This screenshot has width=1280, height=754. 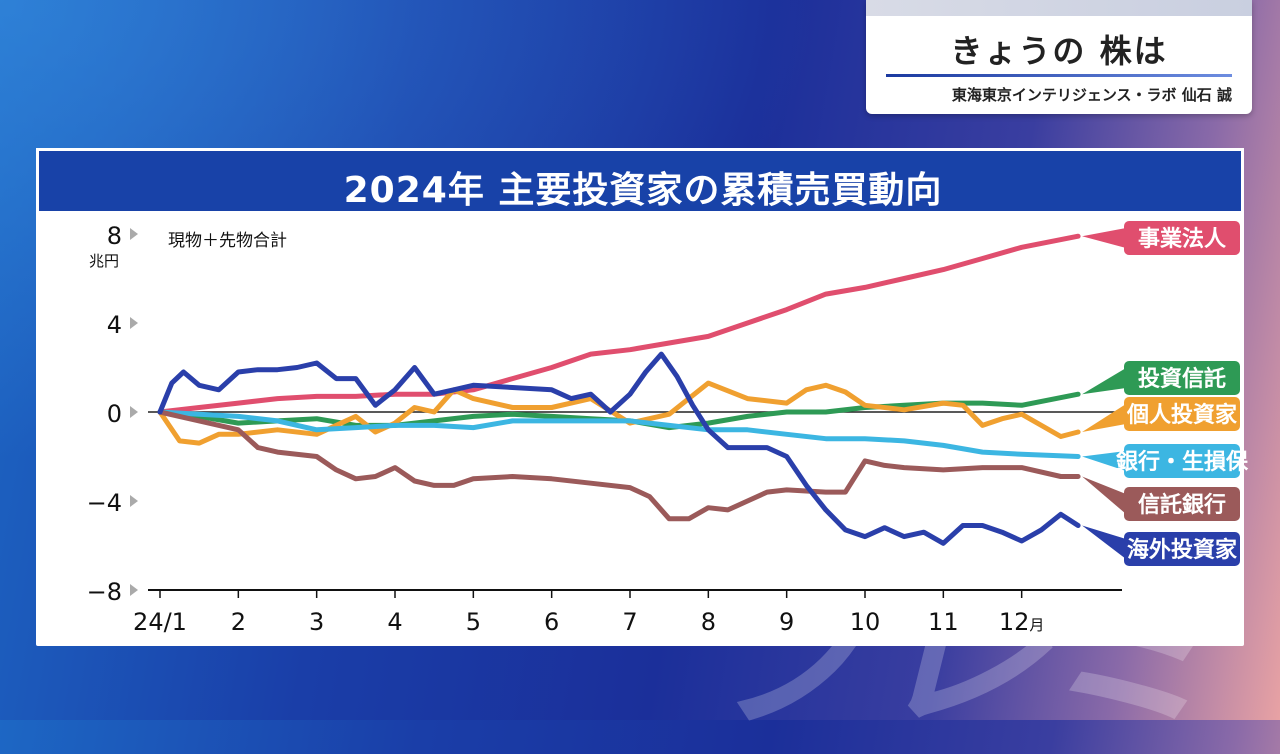 What do you see at coordinates (643, 190) in the screenshot?
I see `chart-title: 2024年 主要投資家の累積売買動向` at bounding box center [643, 190].